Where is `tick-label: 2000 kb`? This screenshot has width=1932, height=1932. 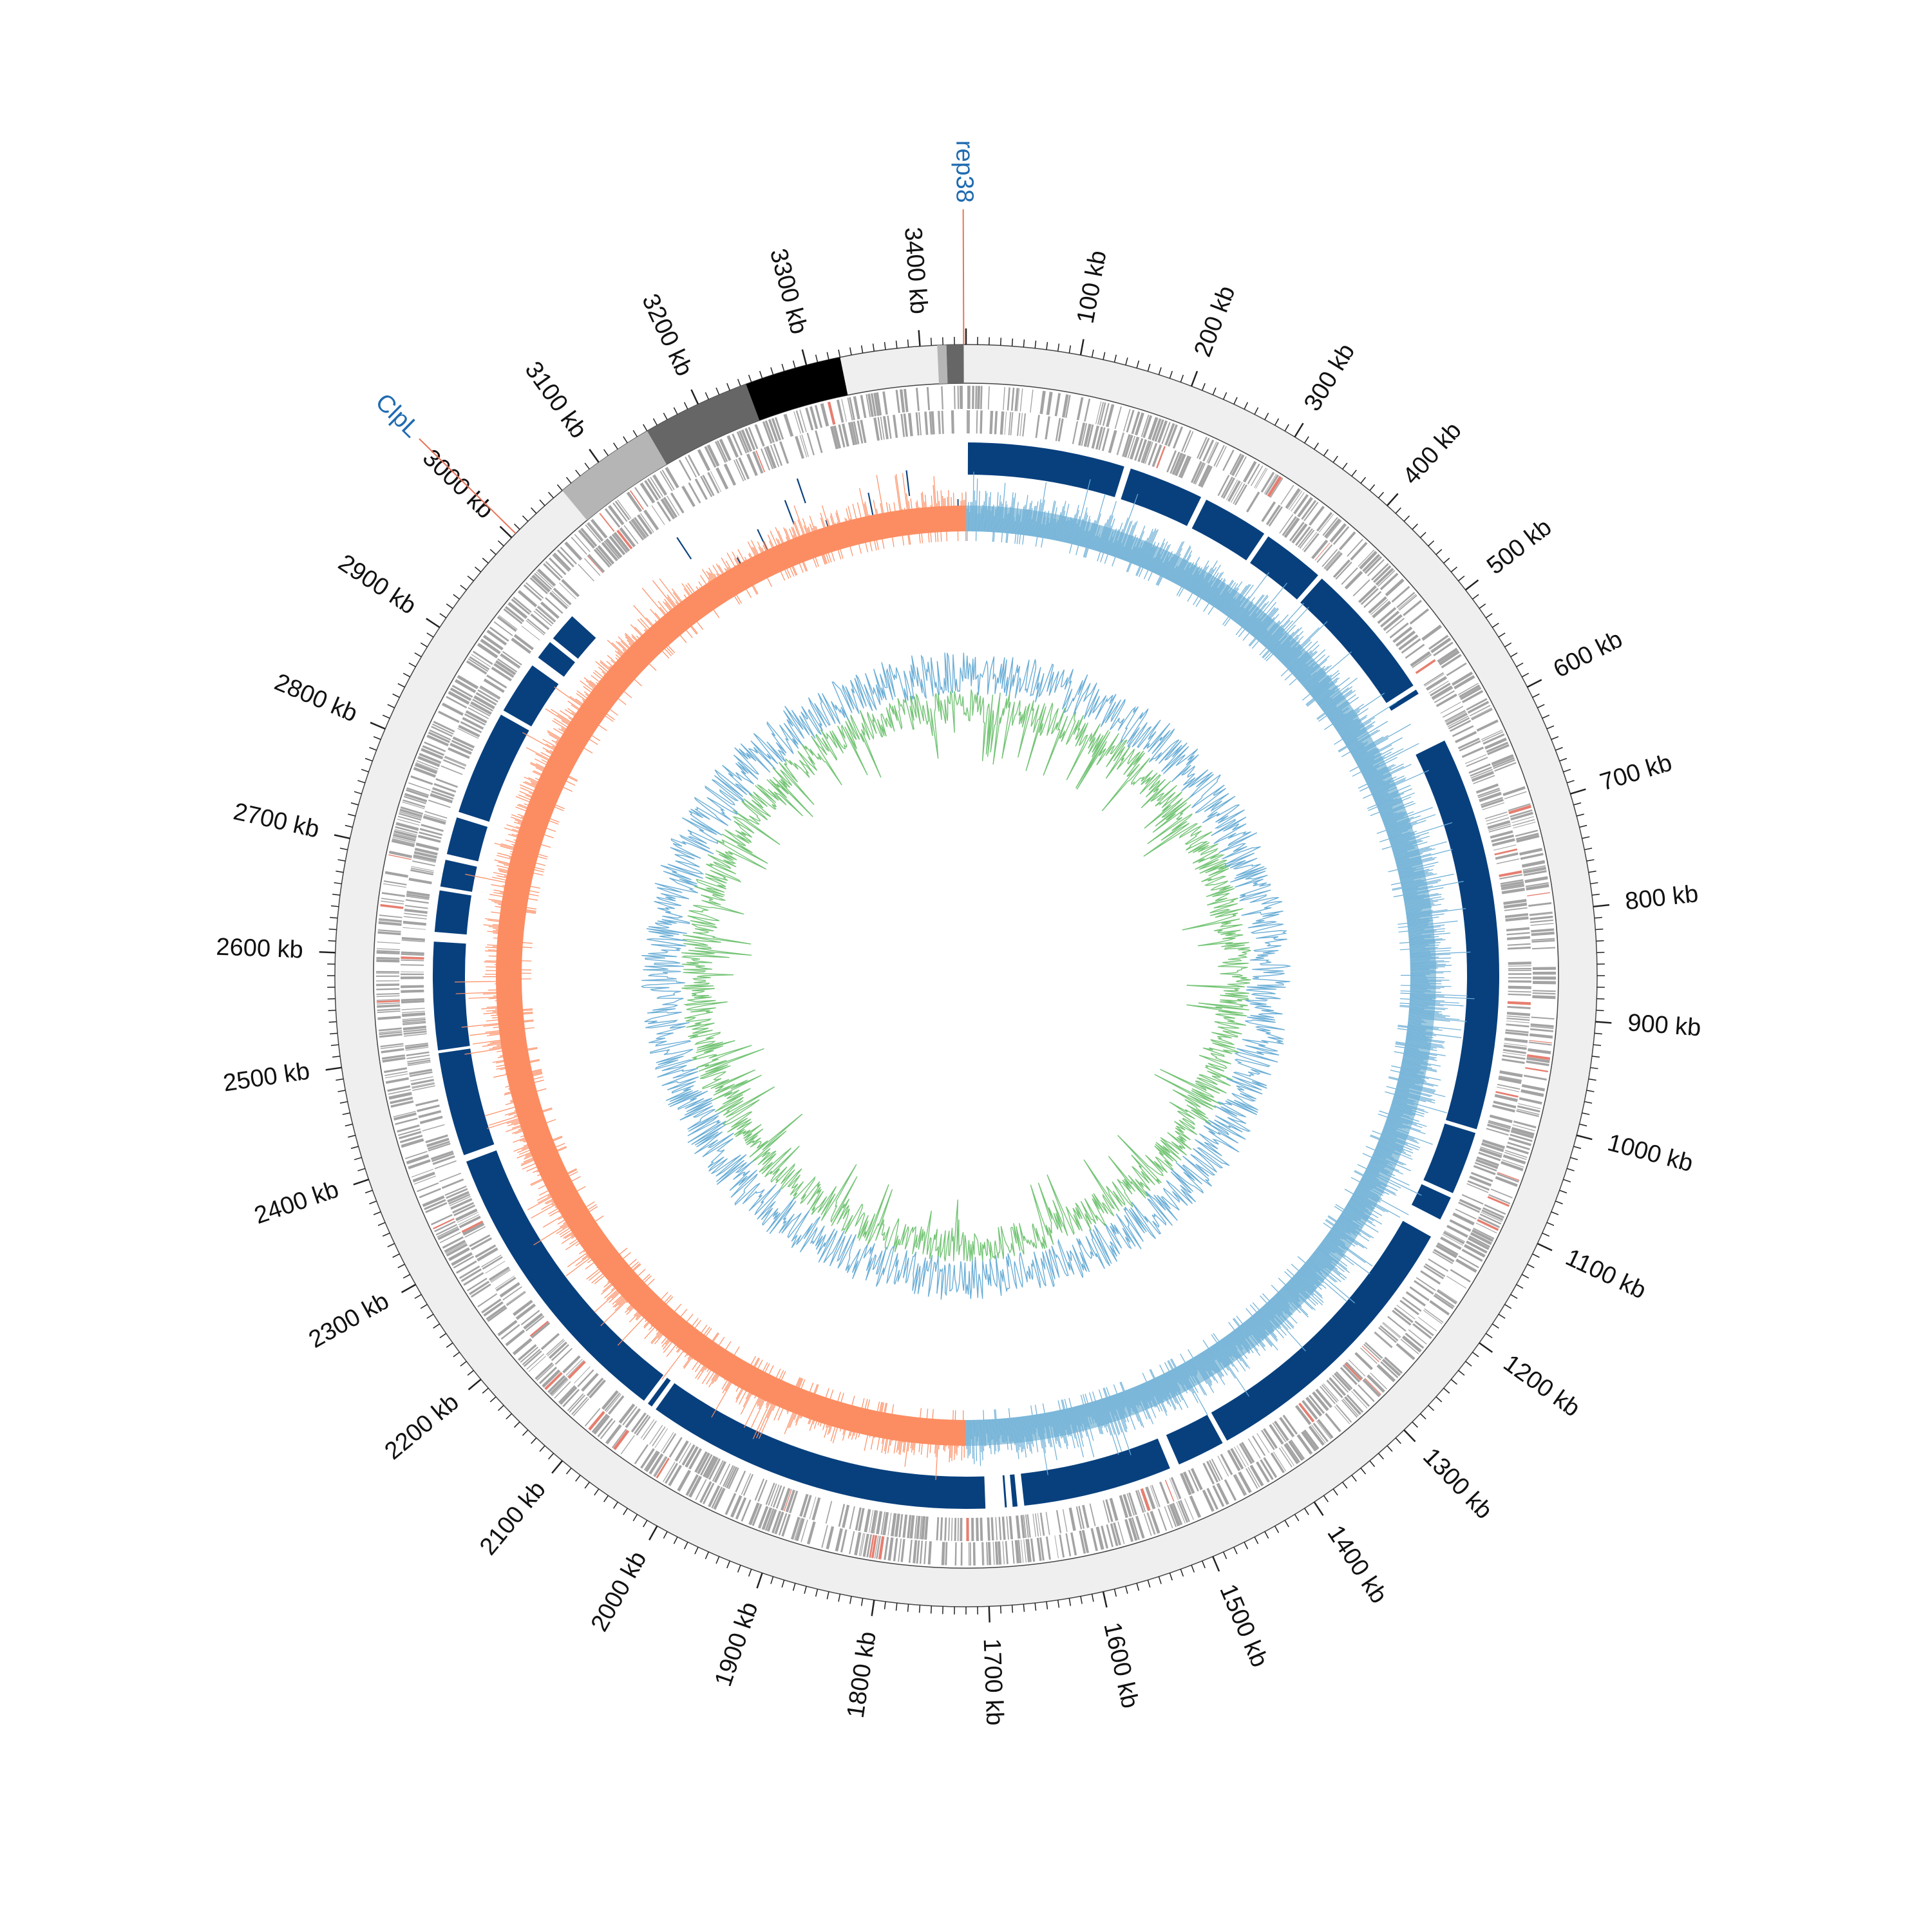 tick-label: 2000 kb is located at coordinates (619, 1591).